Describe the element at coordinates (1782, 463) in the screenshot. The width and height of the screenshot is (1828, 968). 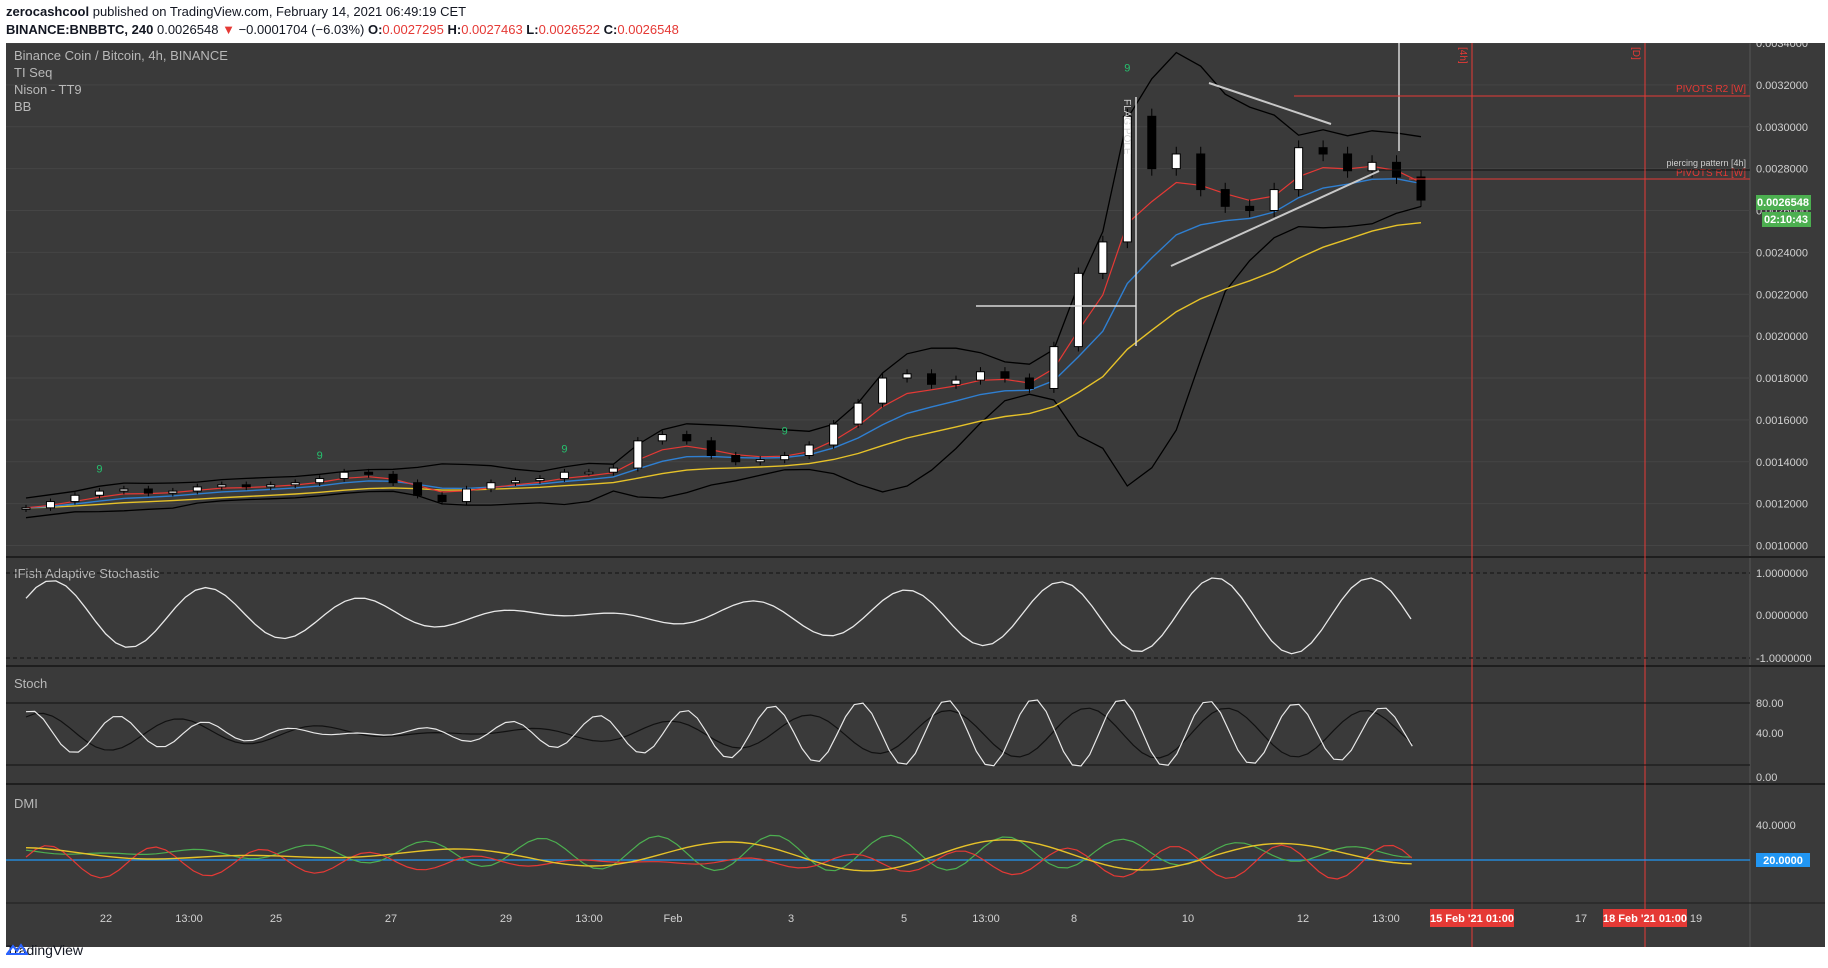
I see `price-tick-label: 0.0014000` at that location.